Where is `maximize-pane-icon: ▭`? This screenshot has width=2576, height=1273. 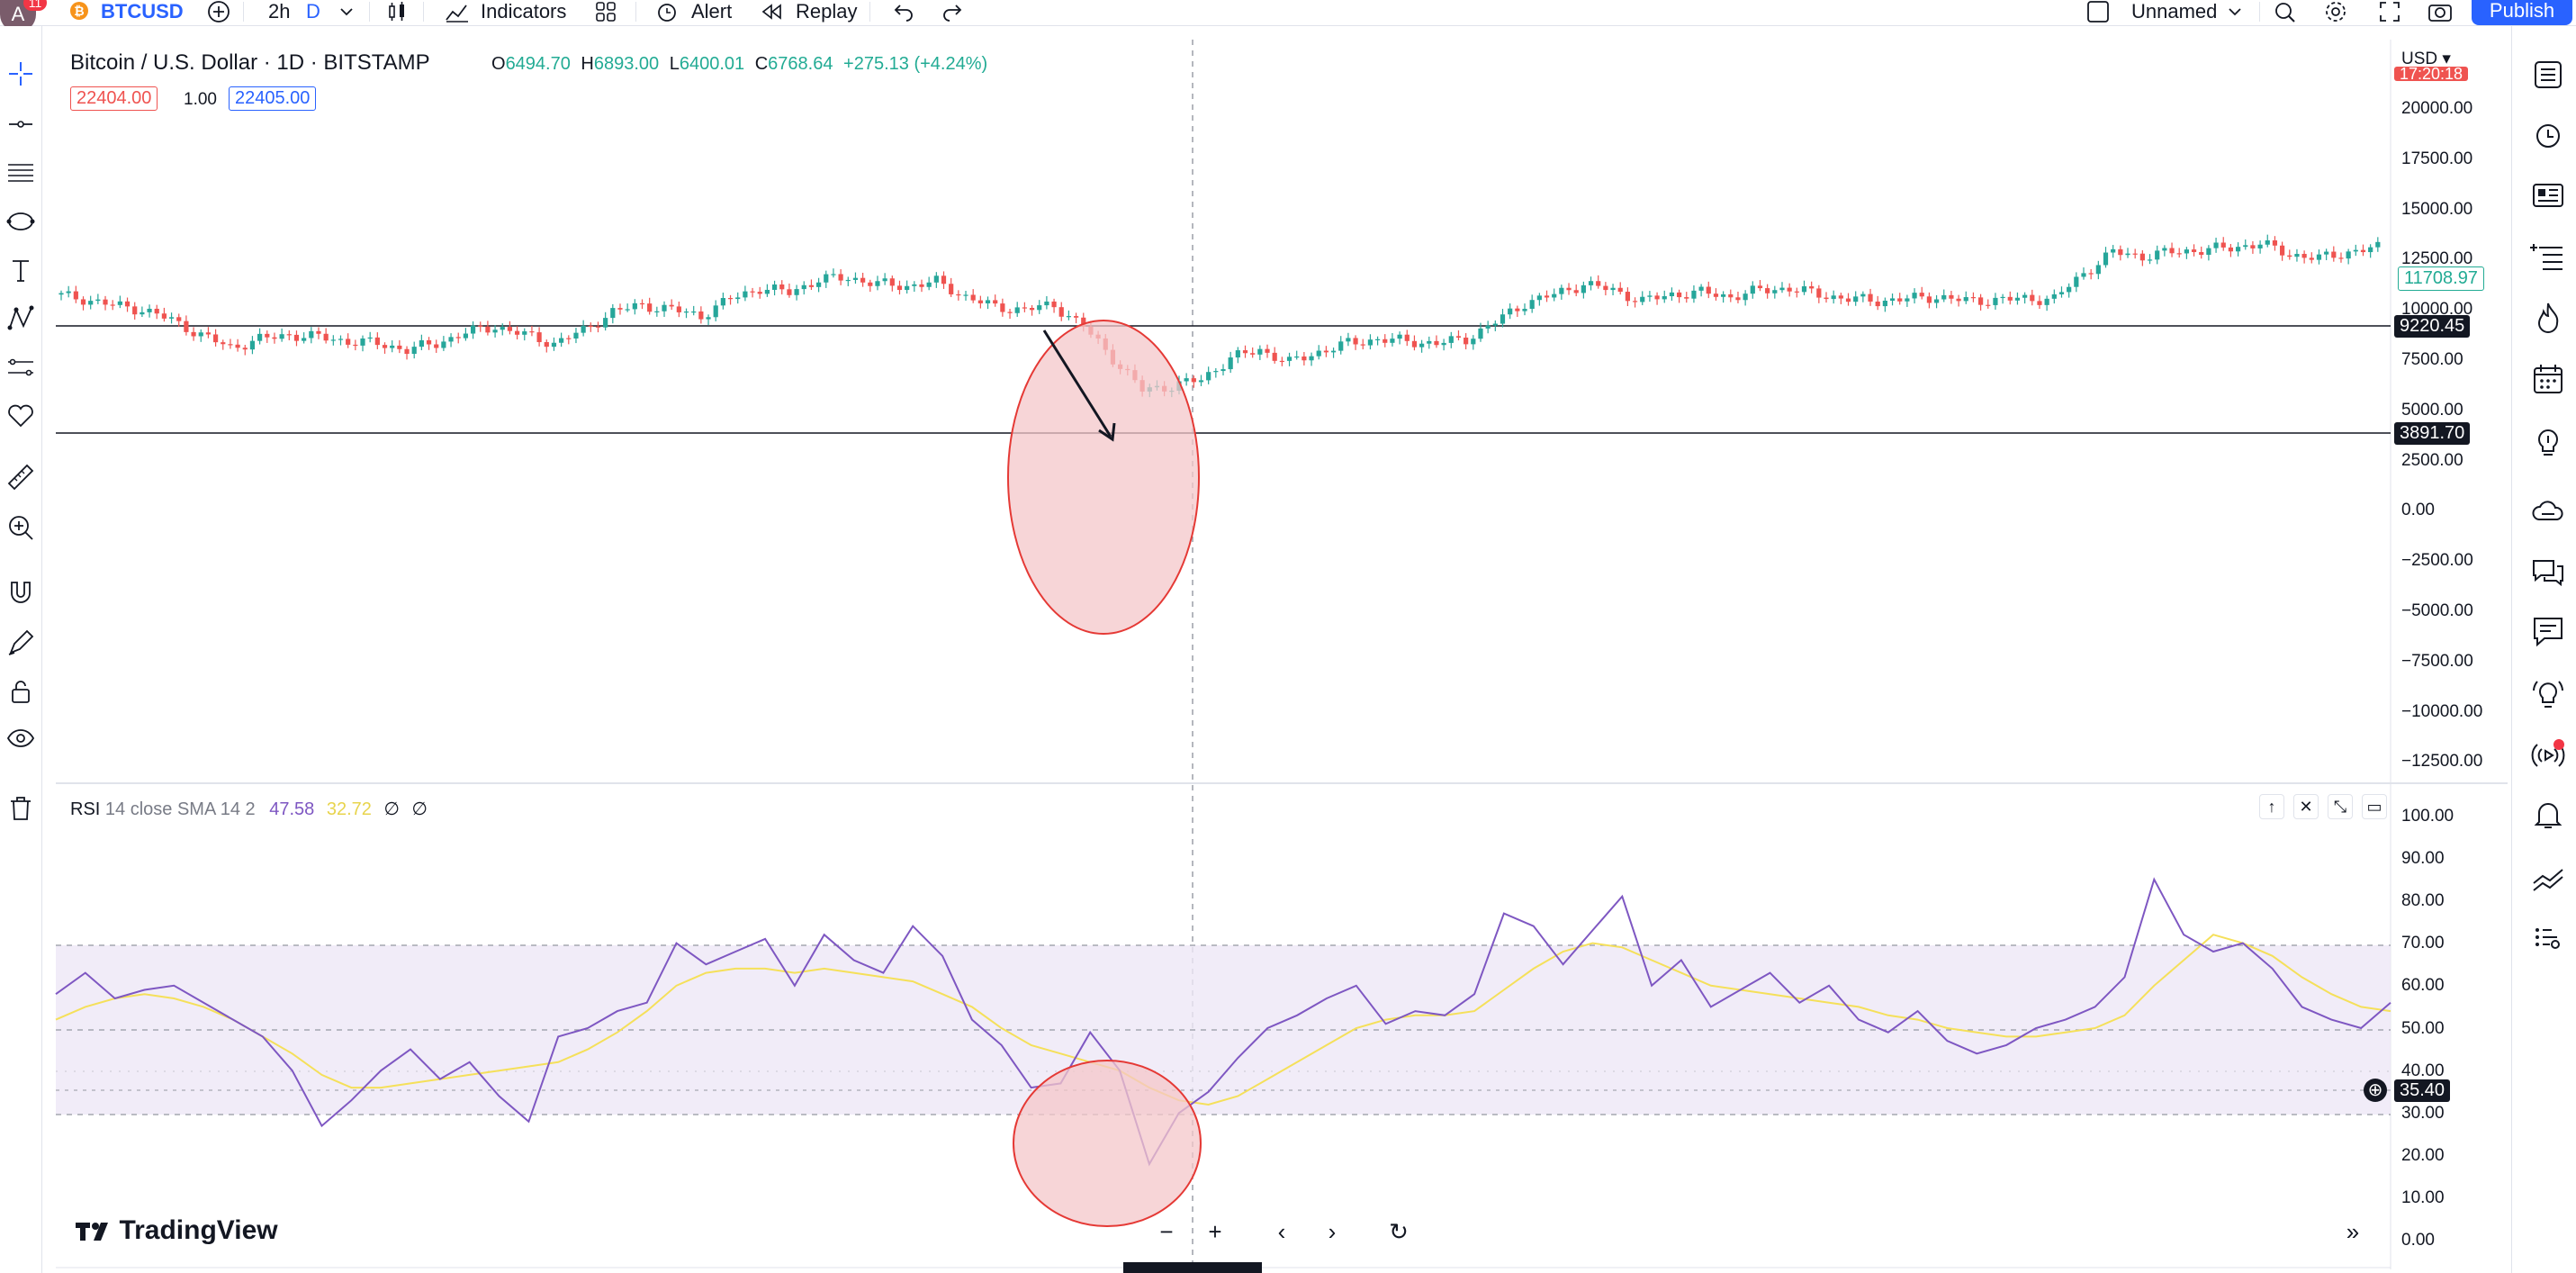
maximize-pane-icon: ▭ is located at coordinates (2374, 807).